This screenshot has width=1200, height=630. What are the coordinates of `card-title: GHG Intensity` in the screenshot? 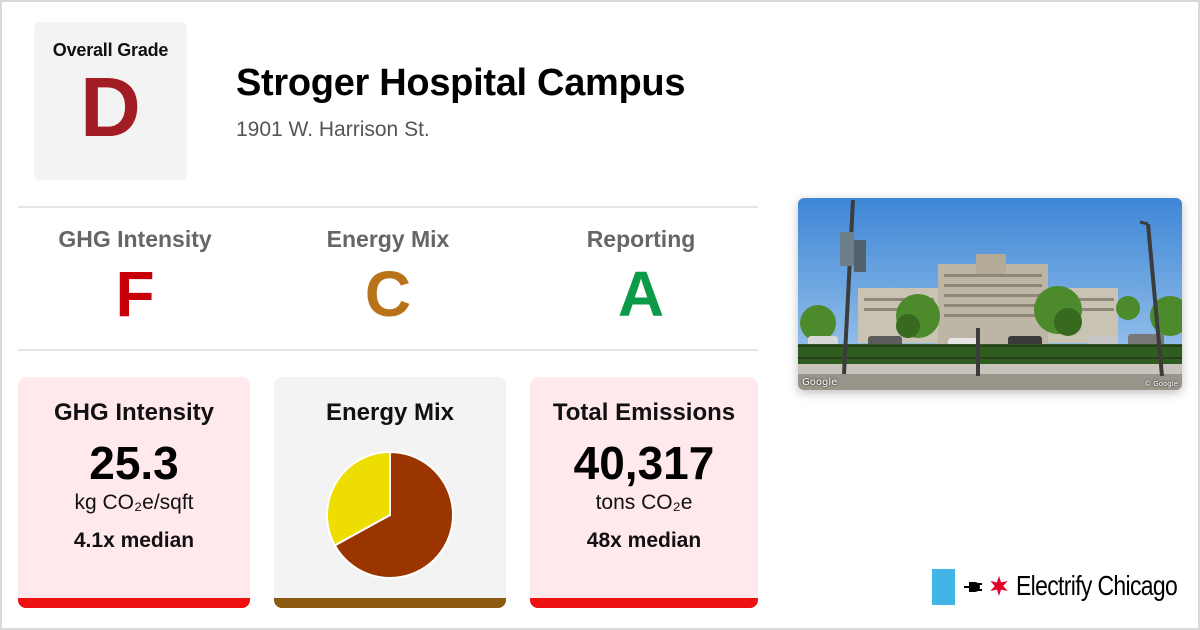 It's located at (134, 412).